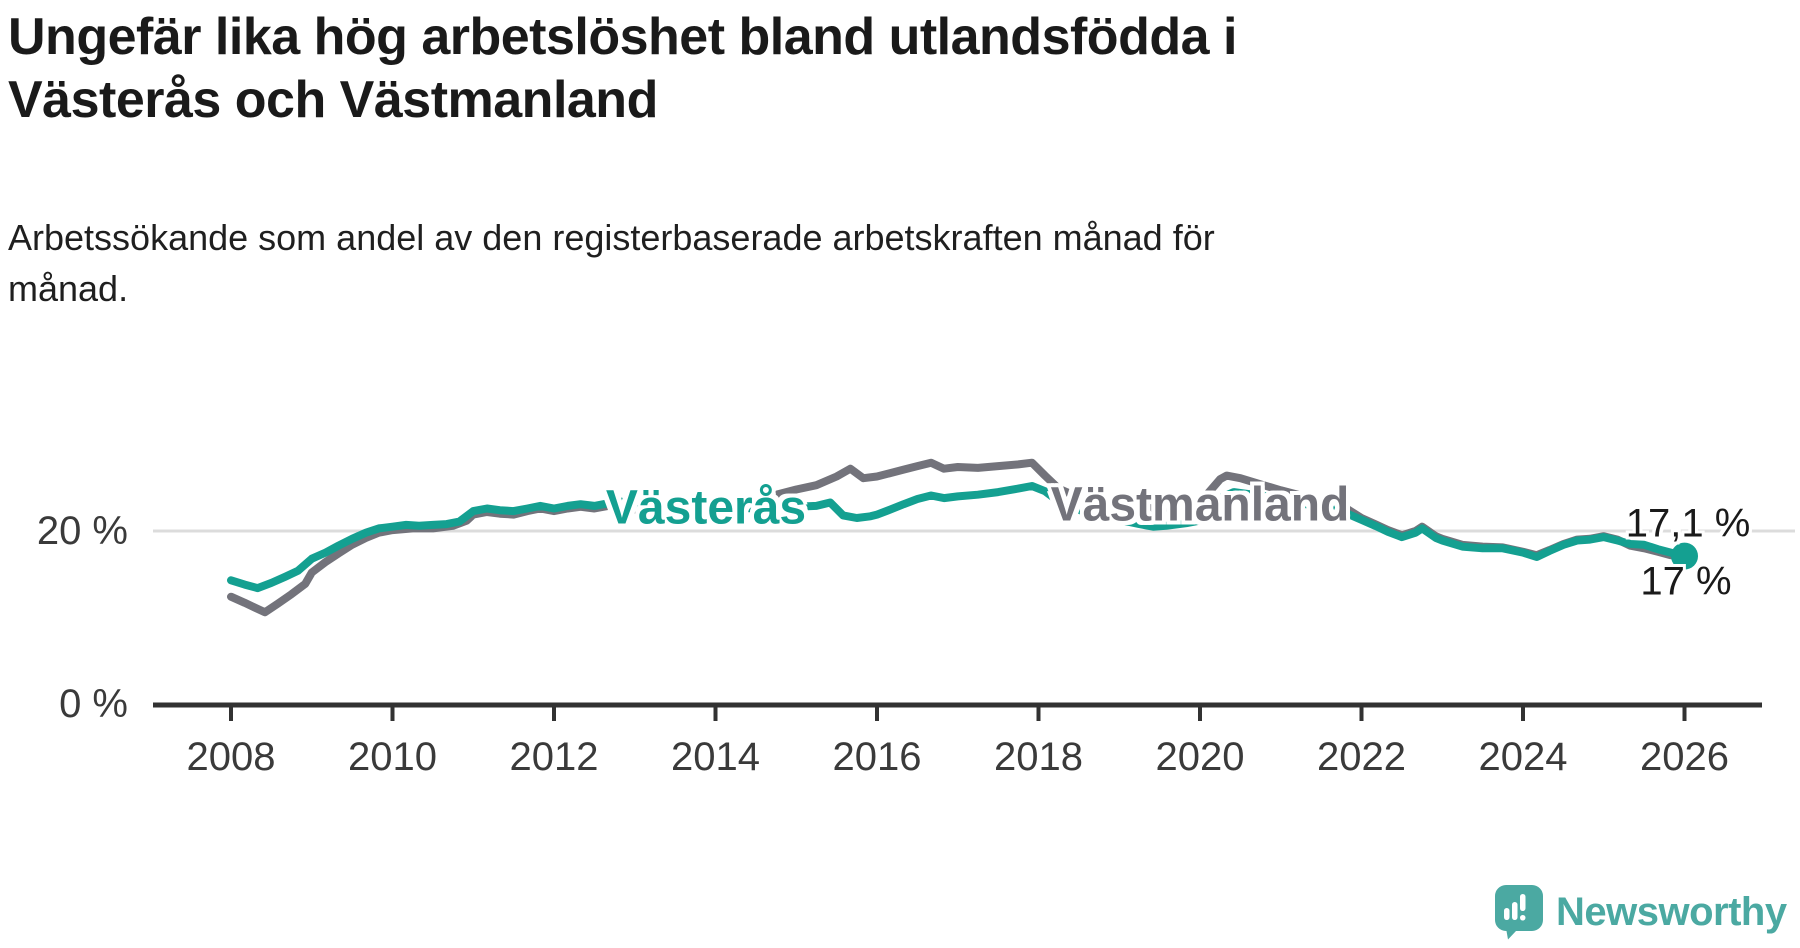 Image resolution: width=1800 pixels, height=948 pixels. Describe the element at coordinates (82, 531) in the screenshot. I see `y-axis-tick-label-20: 20 %` at that location.